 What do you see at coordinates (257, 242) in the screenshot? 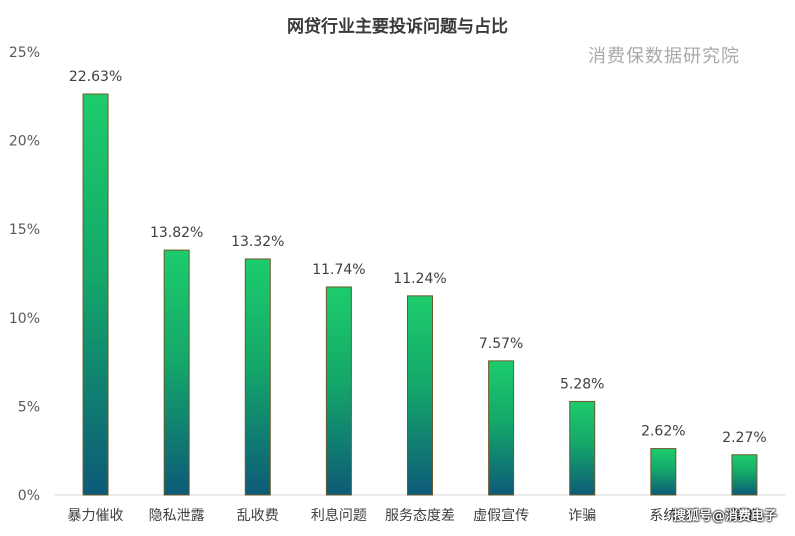
I see `data-label: 13.32%` at bounding box center [257, 242].